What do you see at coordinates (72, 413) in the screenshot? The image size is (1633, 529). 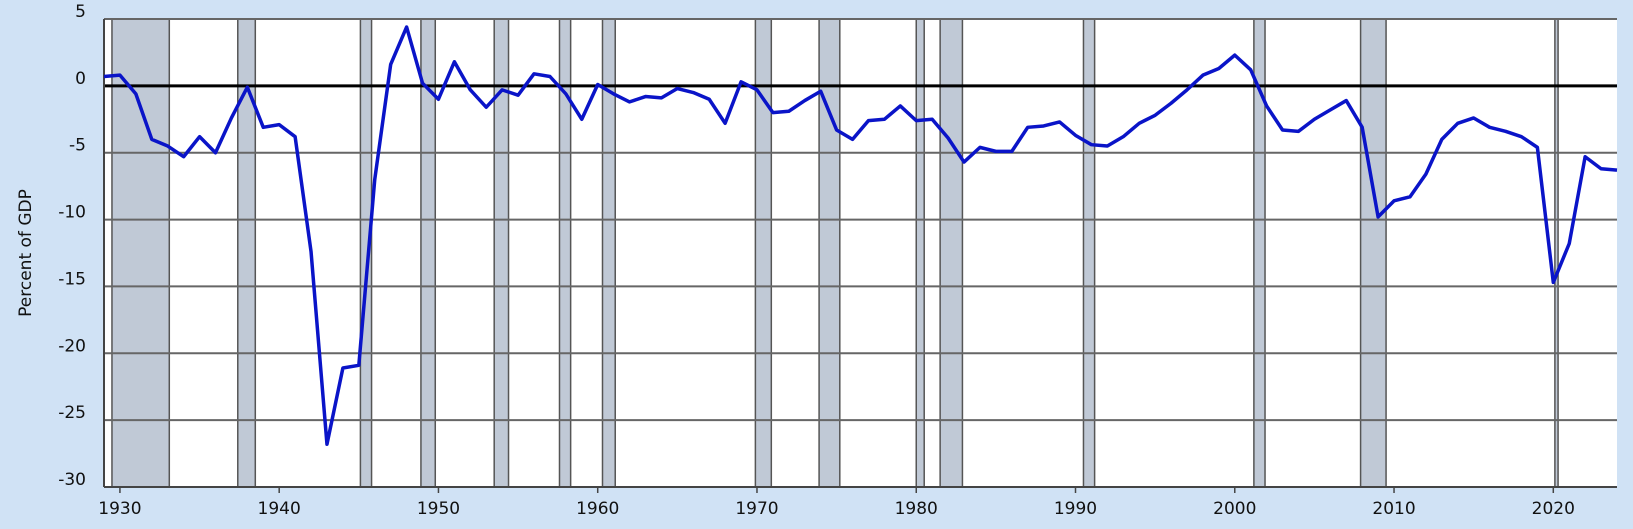 I see `y-tick-label: -25` at bounding box center [72, 413].